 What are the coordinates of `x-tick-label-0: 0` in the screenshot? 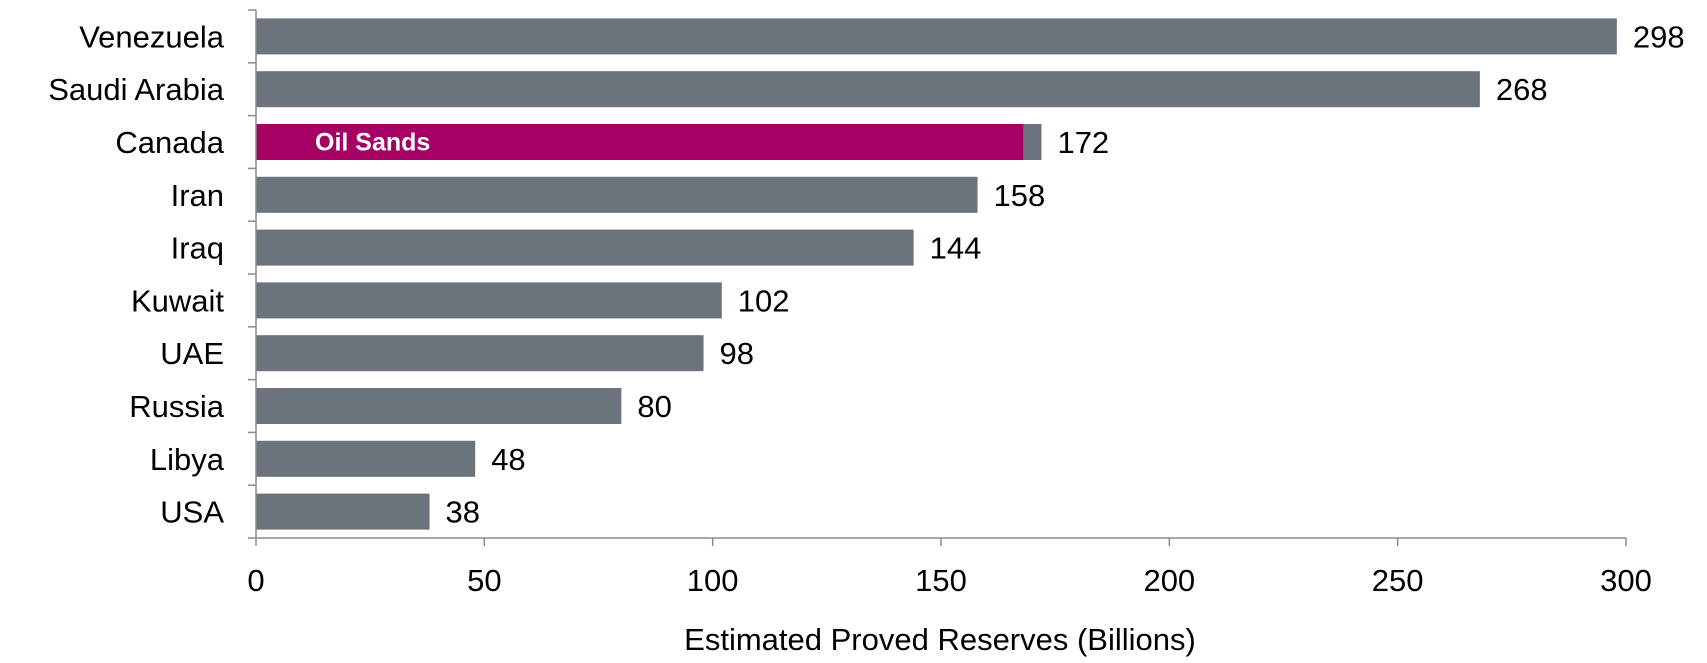 It's located at (255, 580).